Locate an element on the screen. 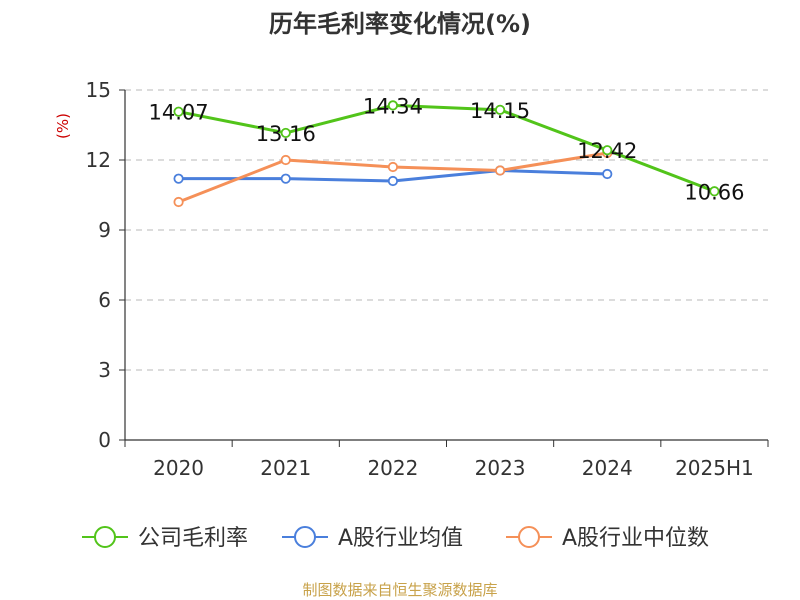  x-tick-label: 2025H1 is located at coordinates (714, 468).